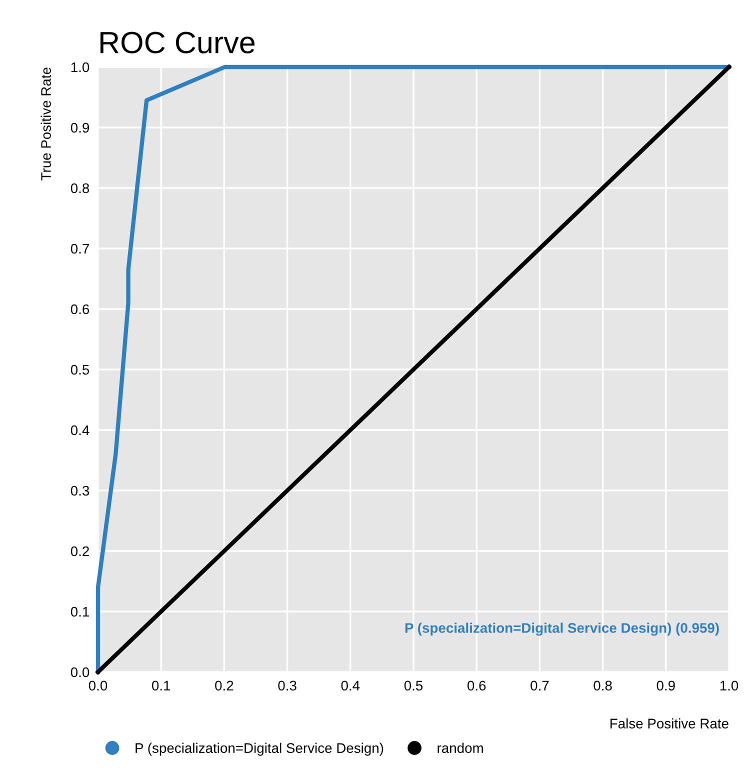 The image size is (747, 776). I want to click on y-tick-label: 0.5, so click(80, 369).